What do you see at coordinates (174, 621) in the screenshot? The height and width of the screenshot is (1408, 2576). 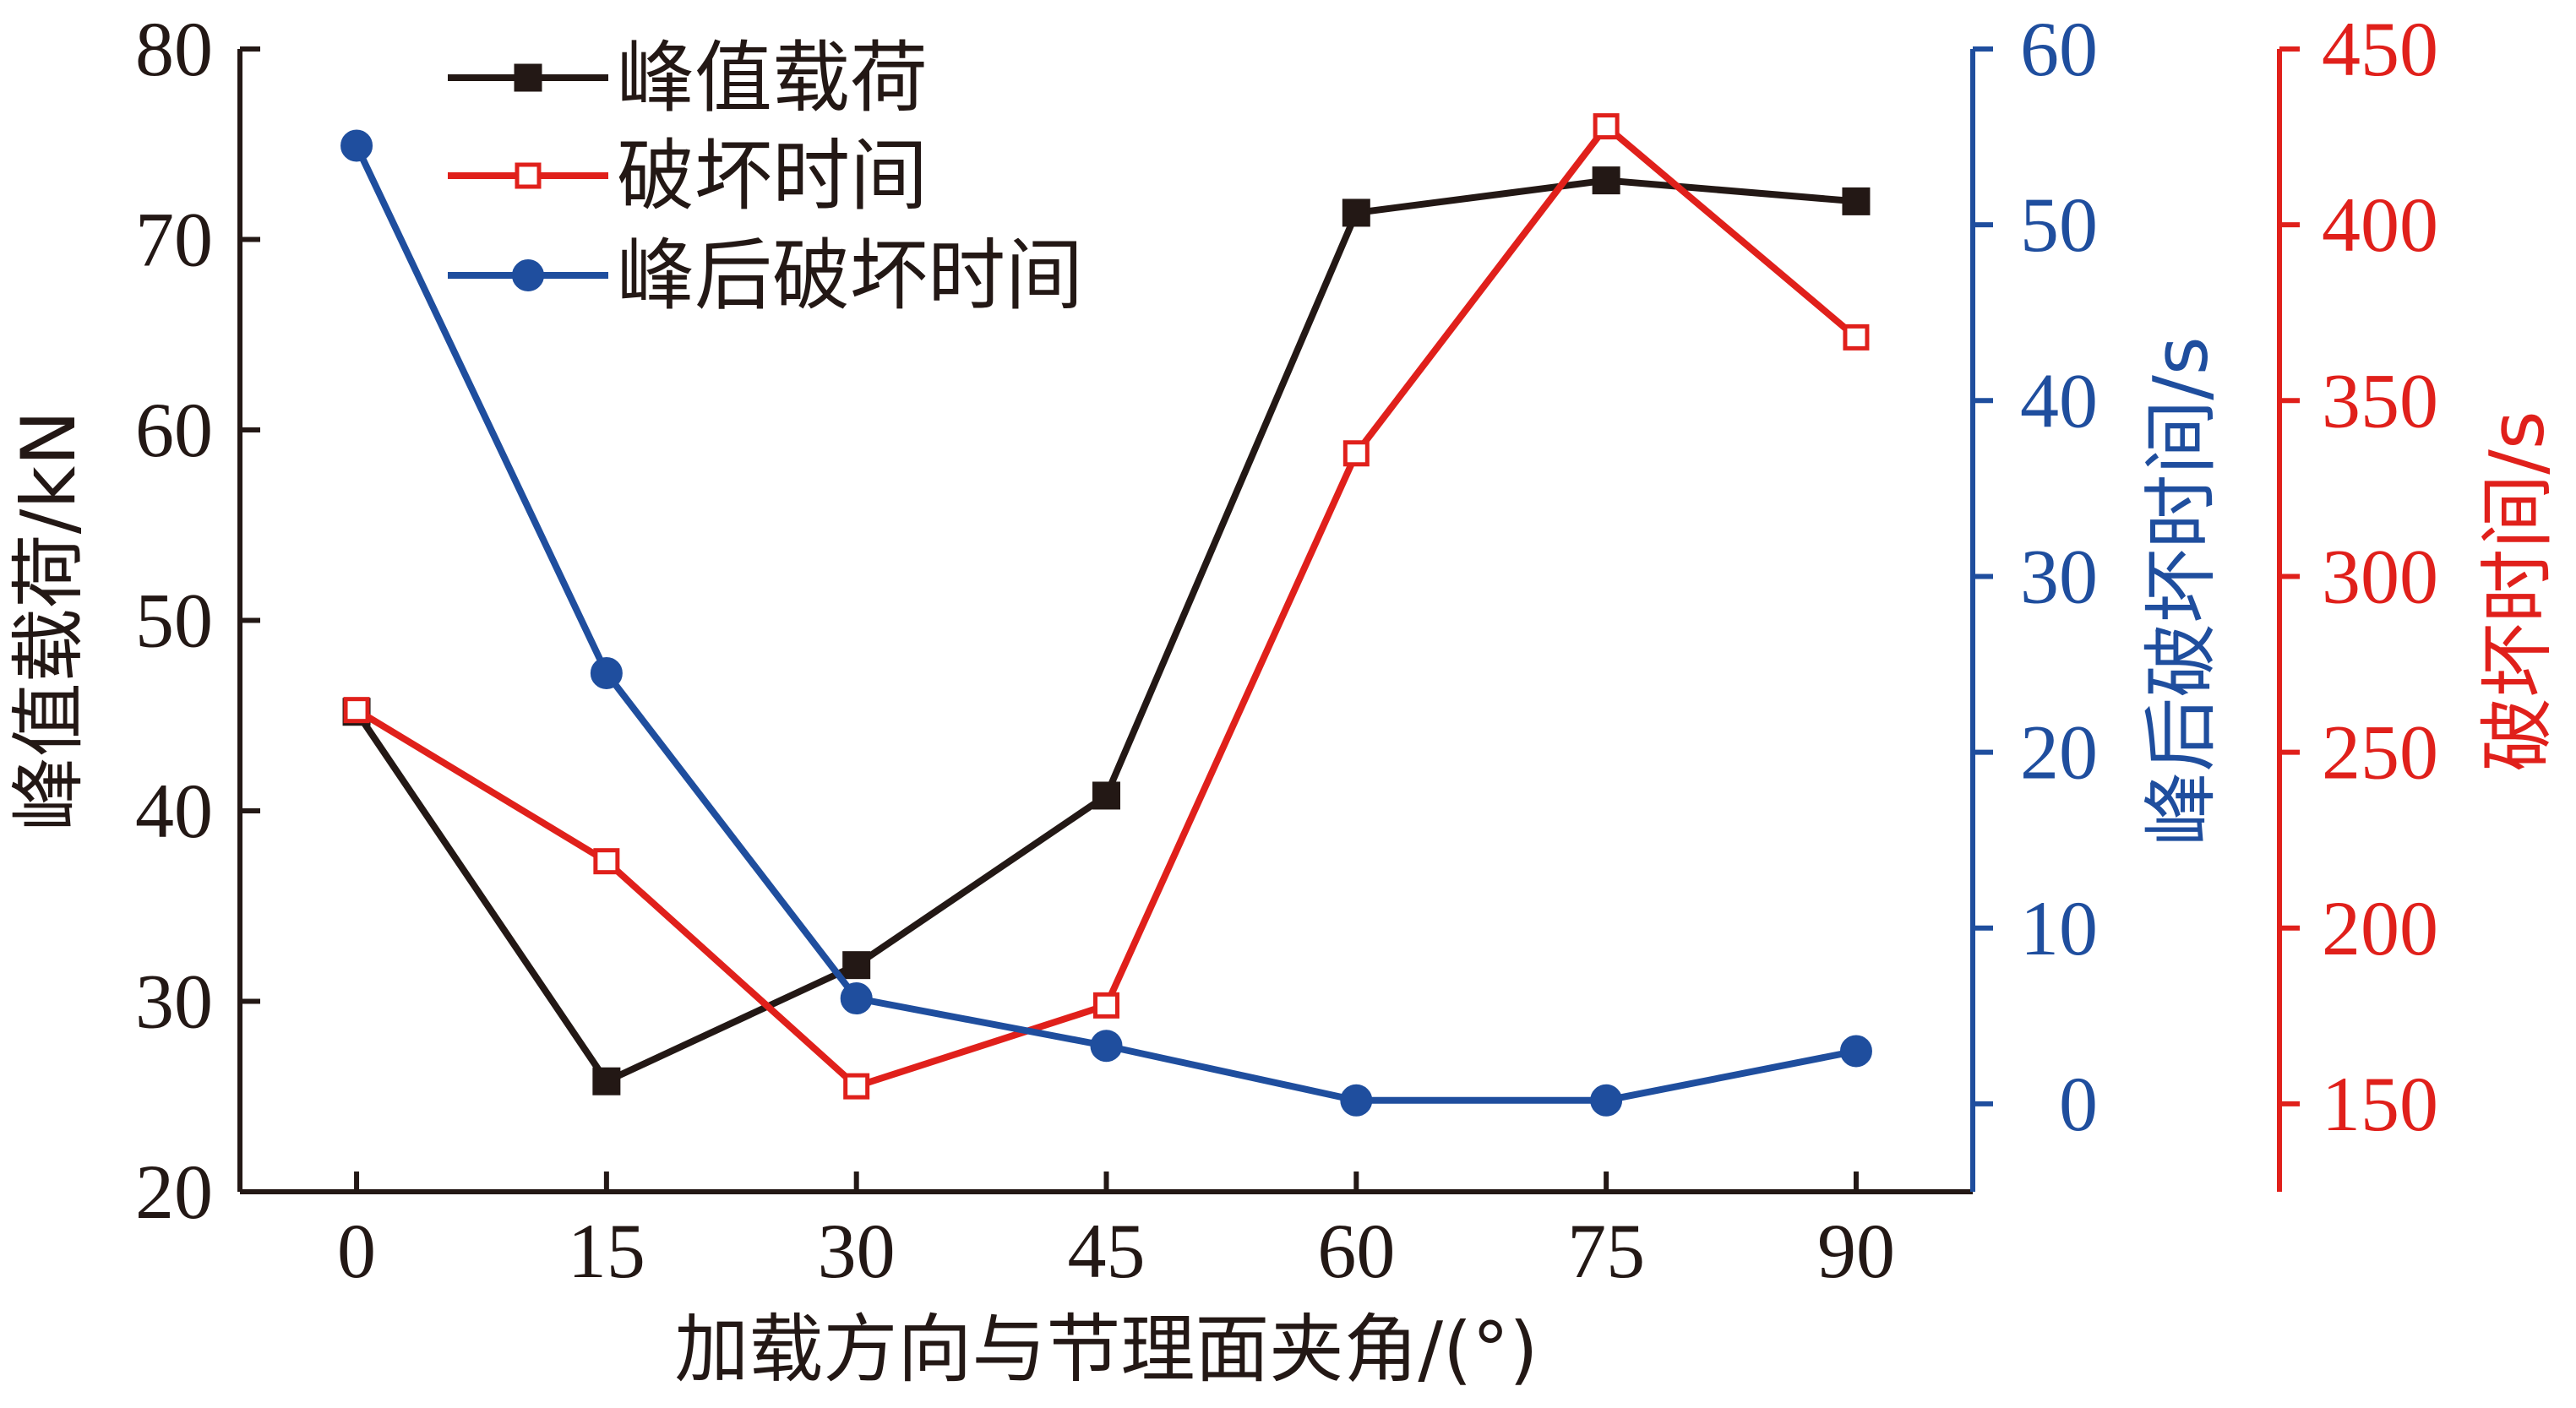 I see `left-tick-label: 50` at bounding box center [174, 621].